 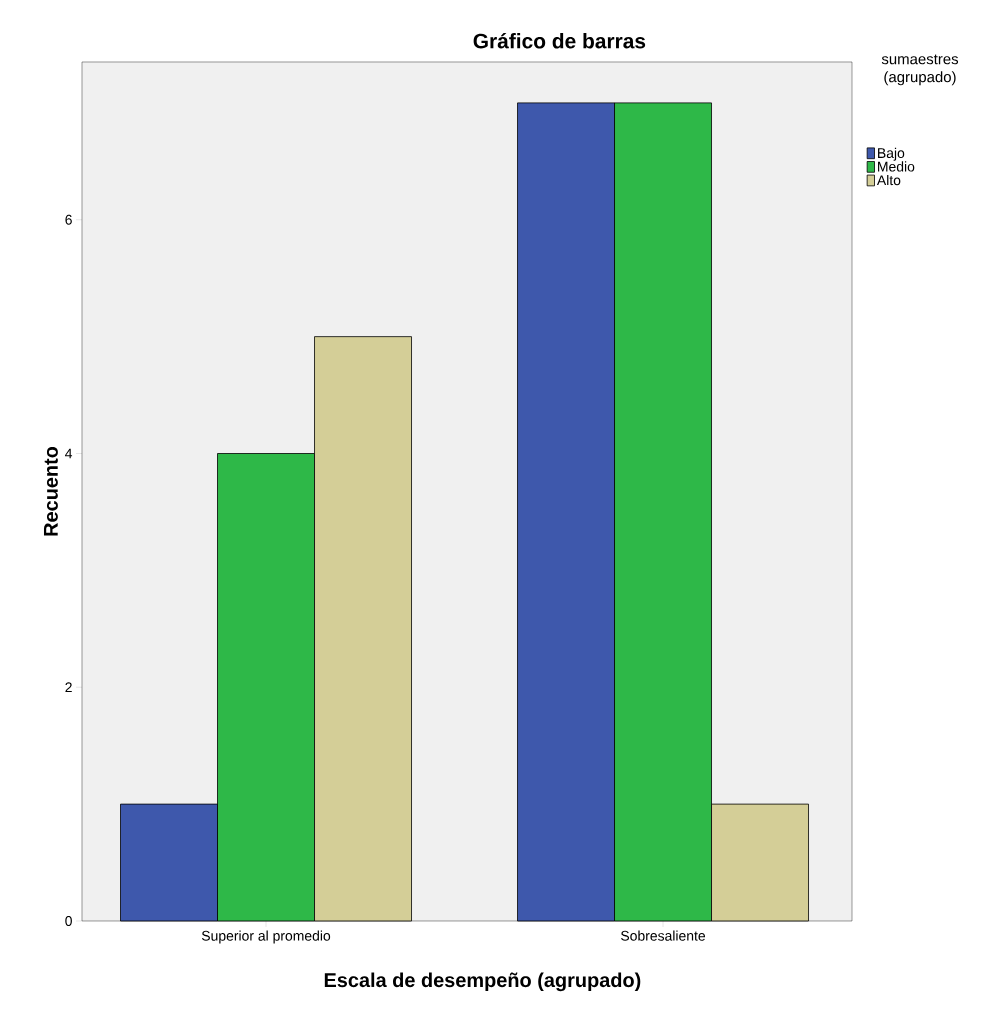 I want to click on legend-label: Bajo, so click(x=891, y=154).